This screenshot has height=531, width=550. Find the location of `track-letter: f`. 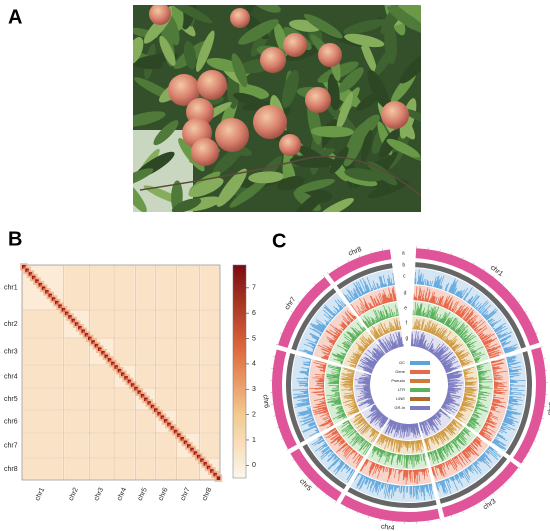

track-letter: f is located at coordinates (407, 323).